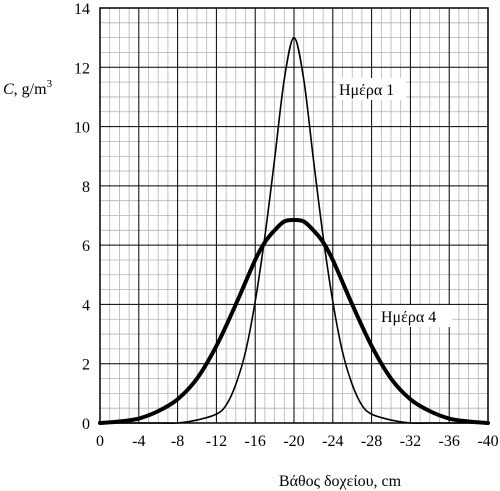  Describe the element at coordinates (216, 441) in the screenshot. I see `x-tick-label: -12` at that location.